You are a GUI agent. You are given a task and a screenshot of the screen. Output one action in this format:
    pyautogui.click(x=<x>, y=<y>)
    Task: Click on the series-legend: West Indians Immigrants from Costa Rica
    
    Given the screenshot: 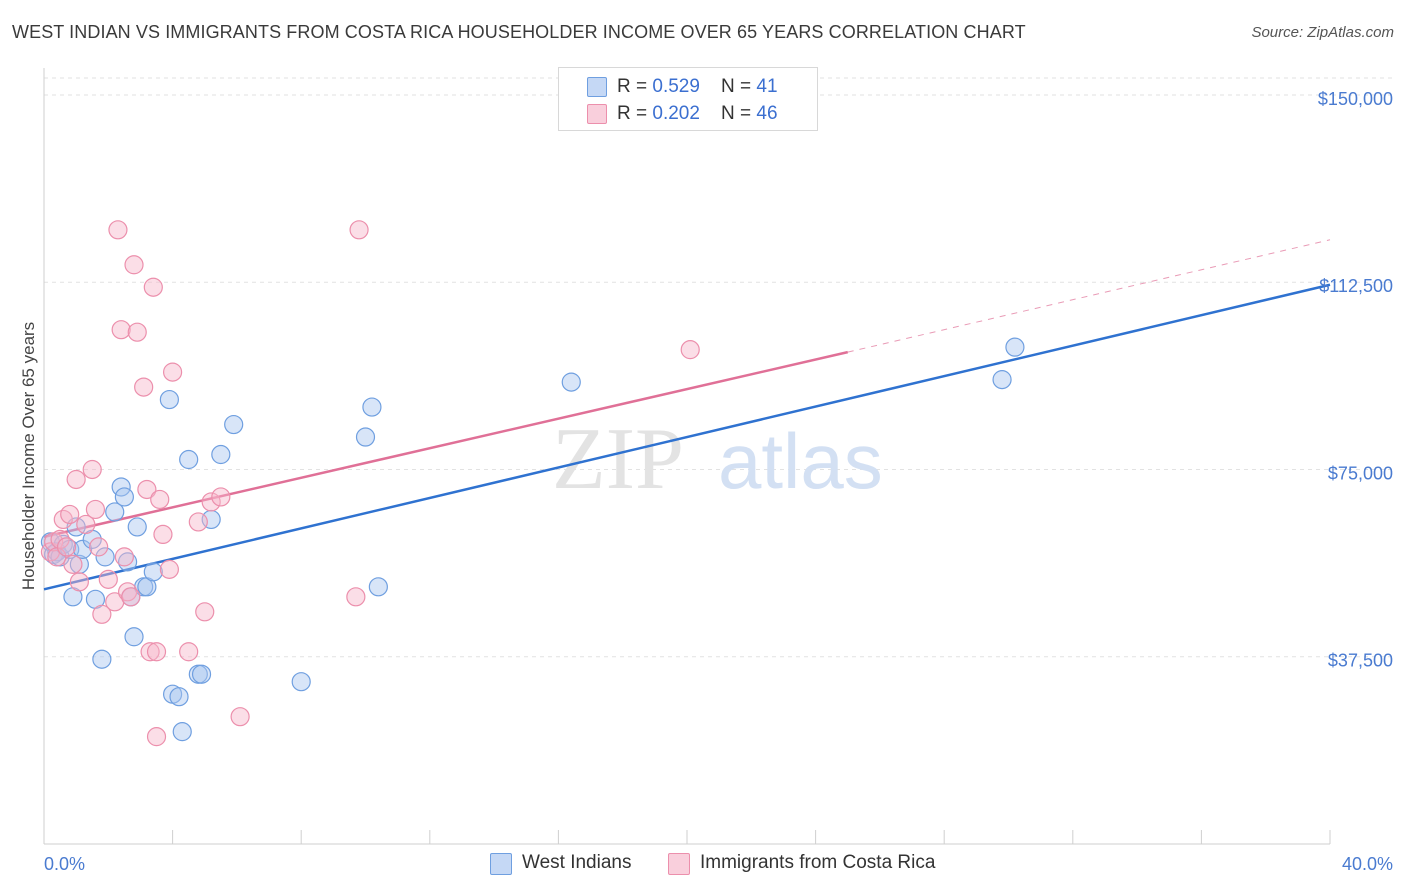 What is the action you would take?
    pyautogui.click(x=703, y=864)
    